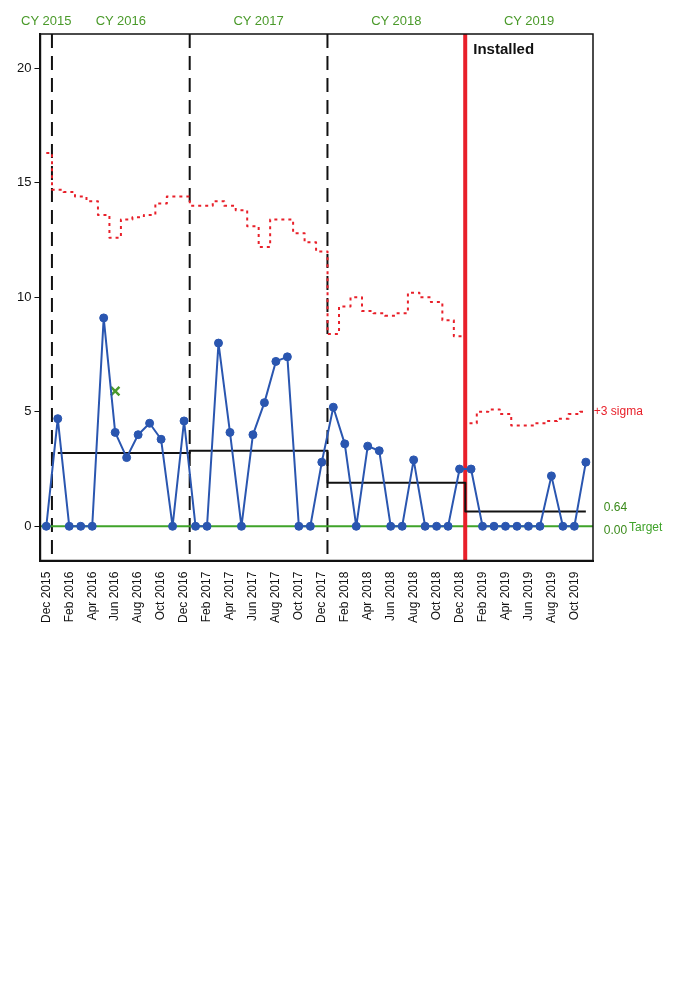 This screenshot has height=1006, width=683. I want to click on x-tick-label: Aug 2016, so click(137, 597).